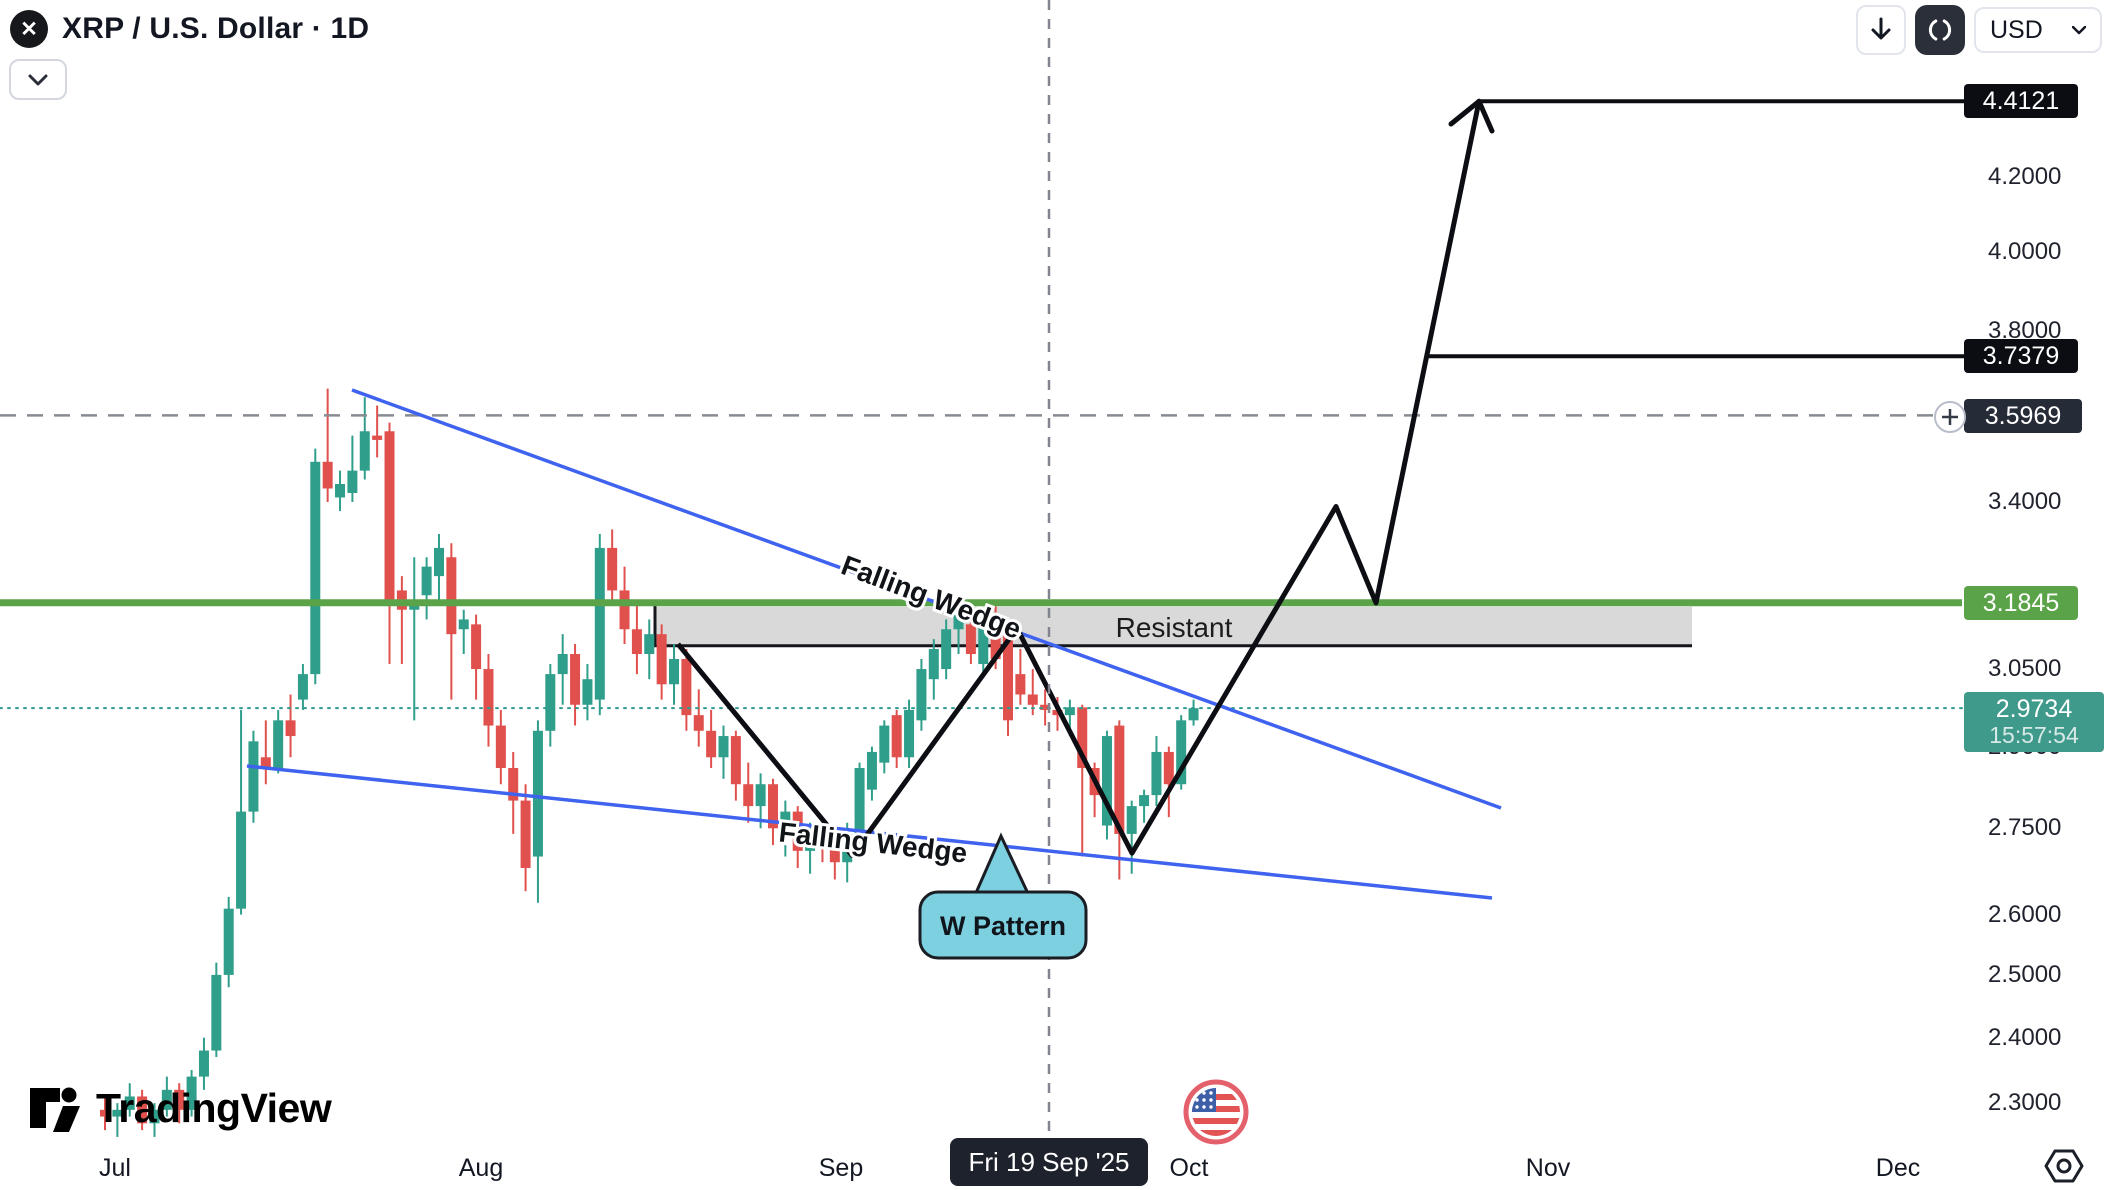 Image resolution: width=2106 pixels, height=1190 pixels. What do you see at coordinates (55, 1109) in the screenshot?
I see `tradingview-logo-mark` at bounding box center [55, 1109].